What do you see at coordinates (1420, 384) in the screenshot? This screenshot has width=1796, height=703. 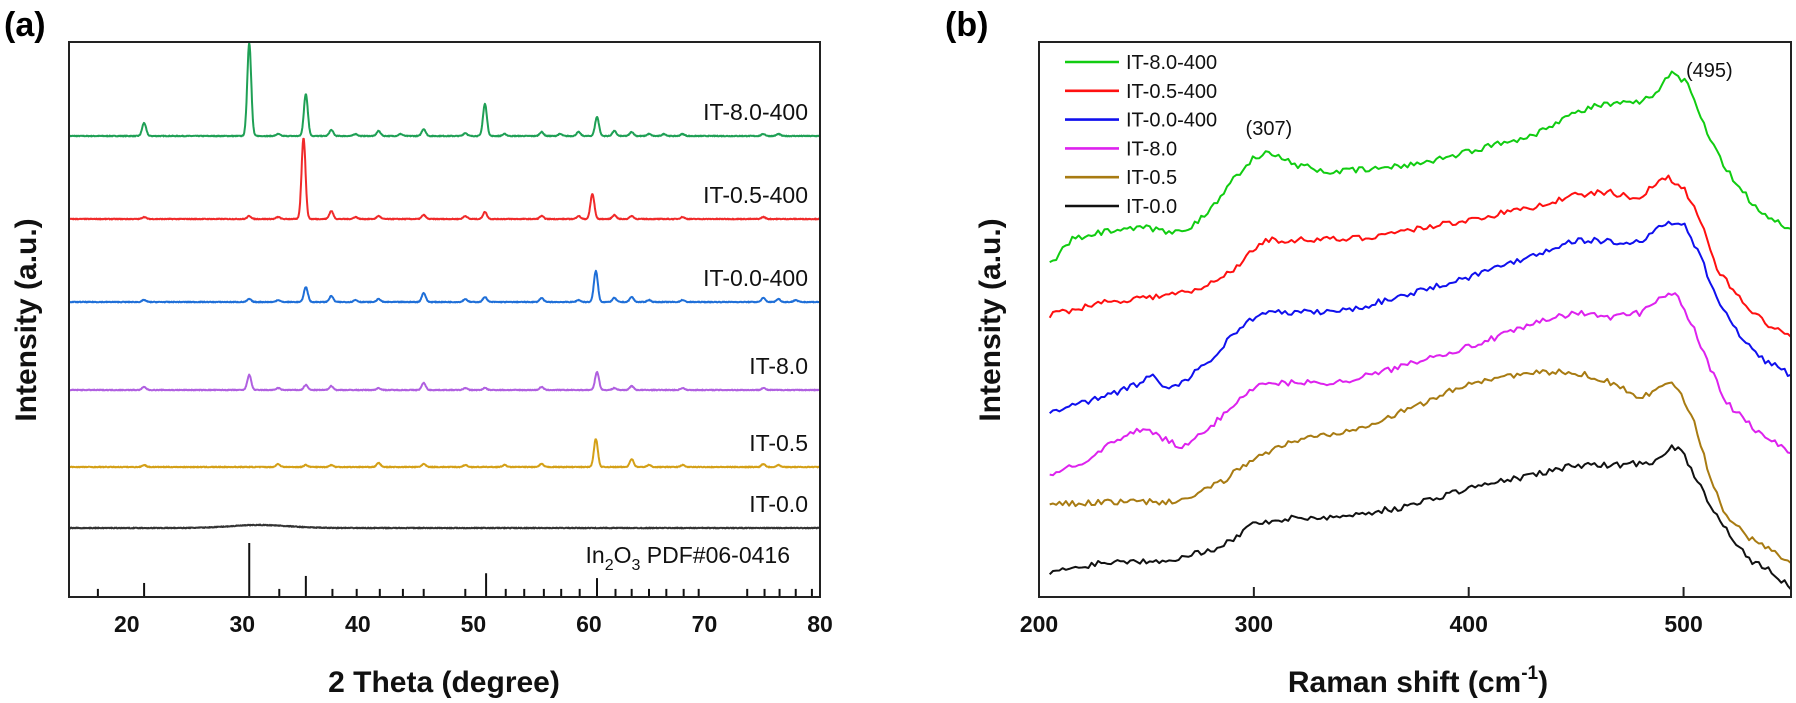 I see `raman-curve-it-8.0` at bounding box center [1420, 384].